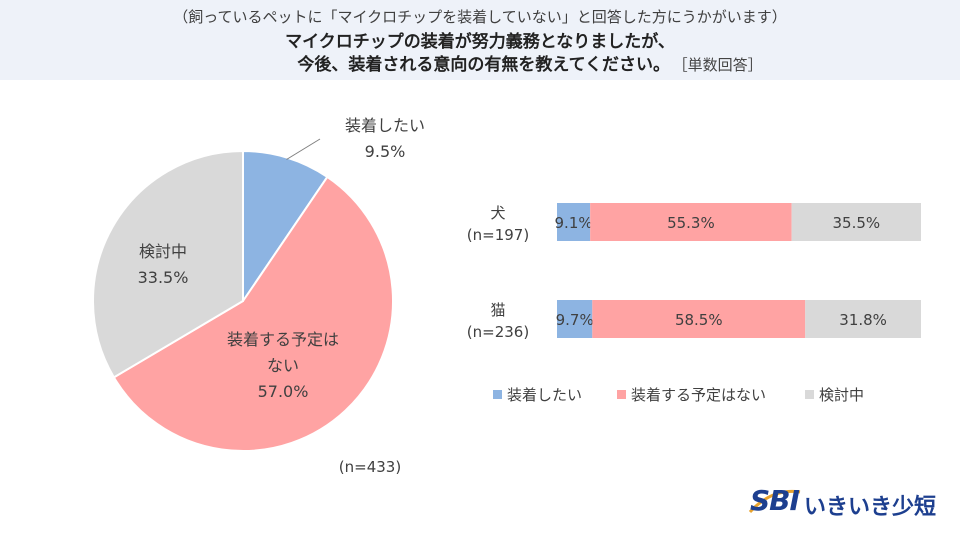  Describe the element at coordinates (484, 65) in the screenshot. I see `question-title-line2-text: 今後、装着される意向の有無を教えてください。` at that location.